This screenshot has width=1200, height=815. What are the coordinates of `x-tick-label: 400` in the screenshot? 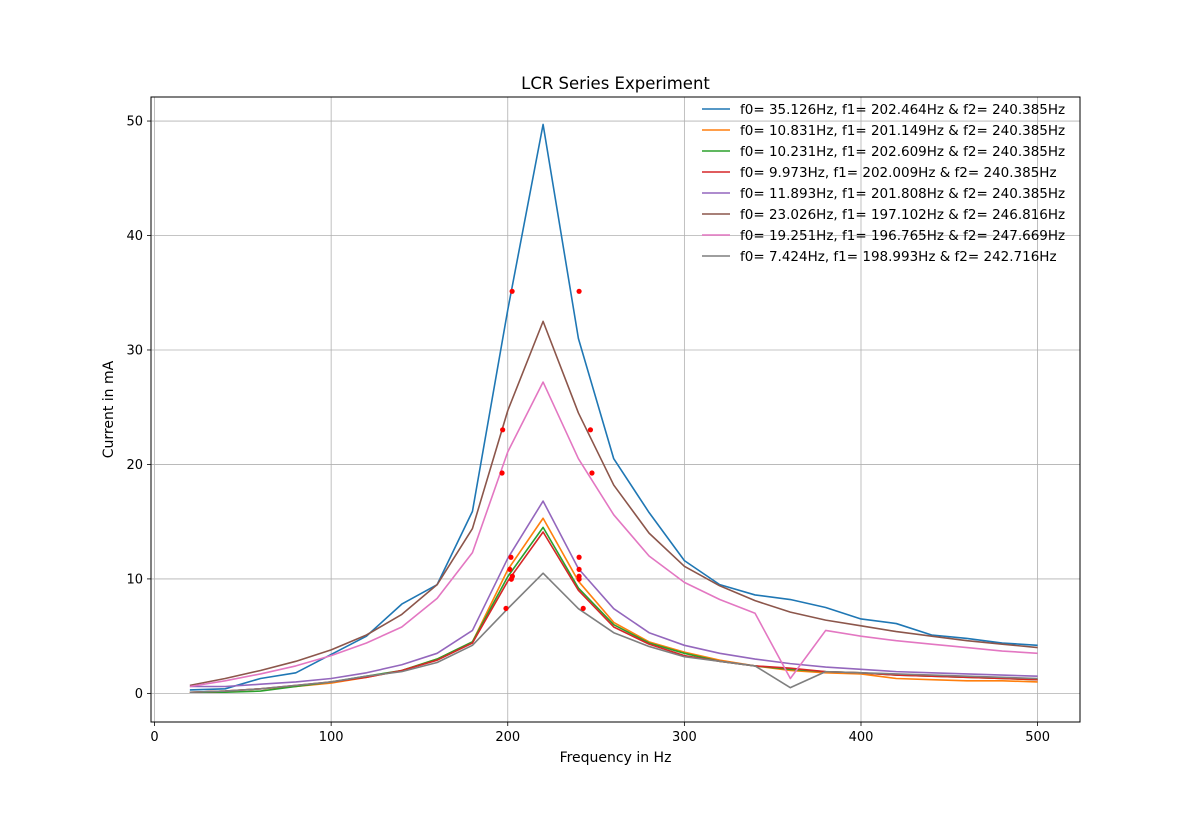 It's located at (861, 737).